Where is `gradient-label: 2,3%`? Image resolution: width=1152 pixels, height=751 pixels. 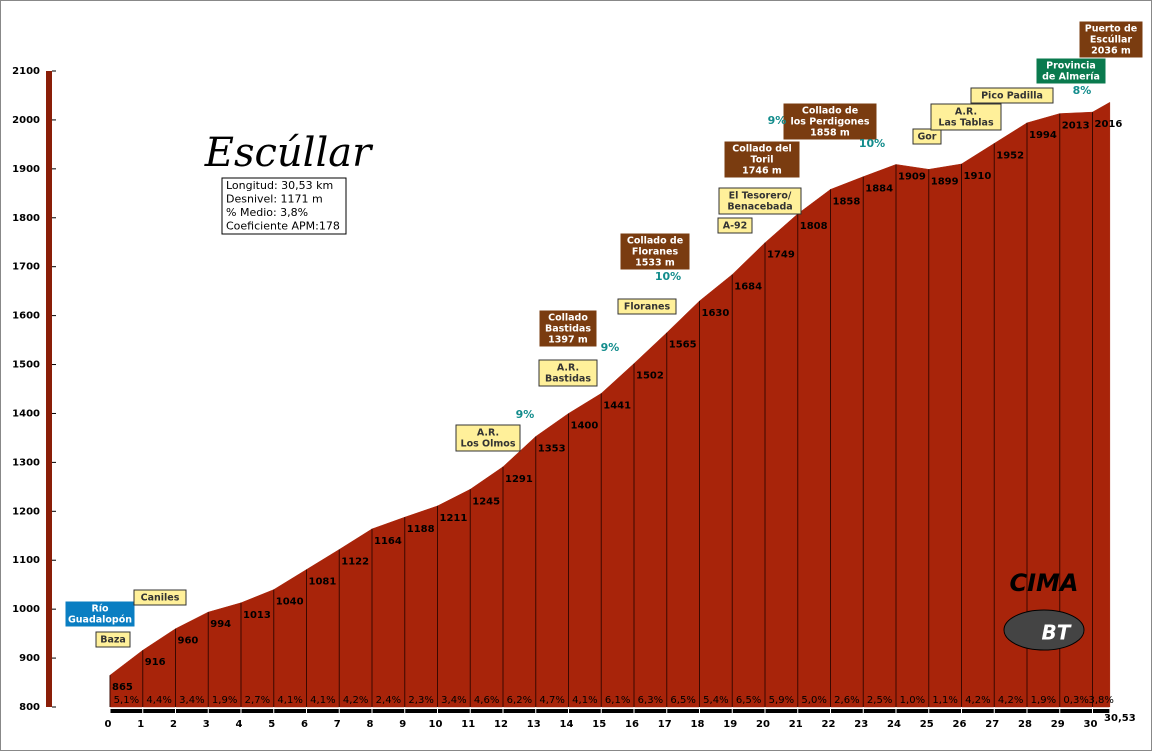
gradient-label: 2,3% is located at coordinates (420, 700).